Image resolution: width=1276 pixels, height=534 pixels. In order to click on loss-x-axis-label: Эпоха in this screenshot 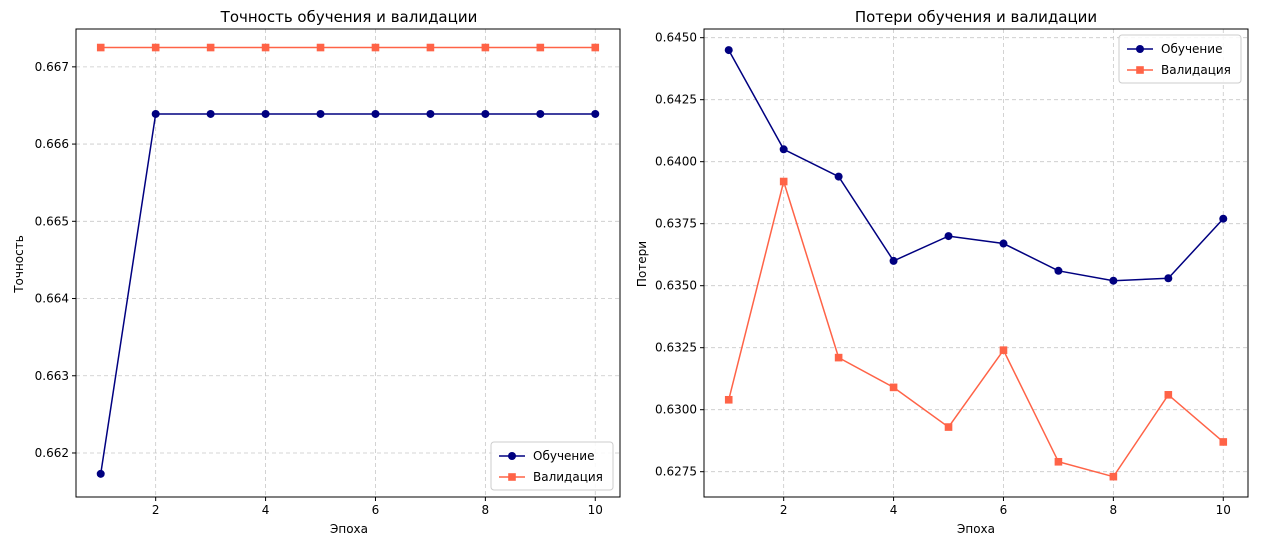, I will do `click(976, 528)`.